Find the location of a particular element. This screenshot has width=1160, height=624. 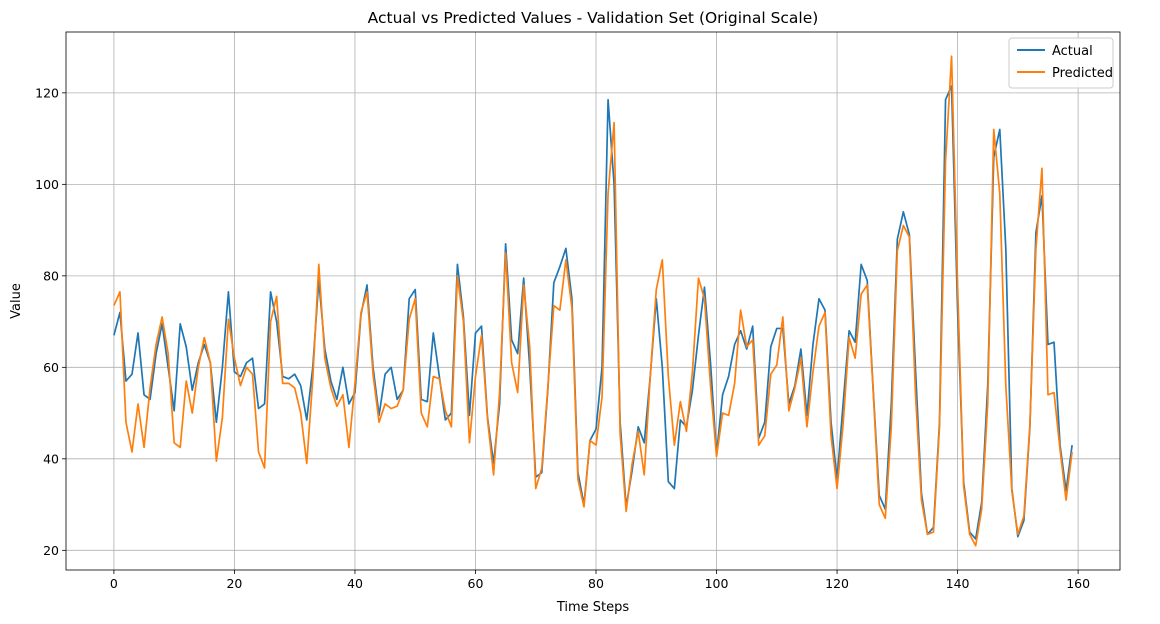

y-tick-label: 40 is located at coordinates (51, 458).